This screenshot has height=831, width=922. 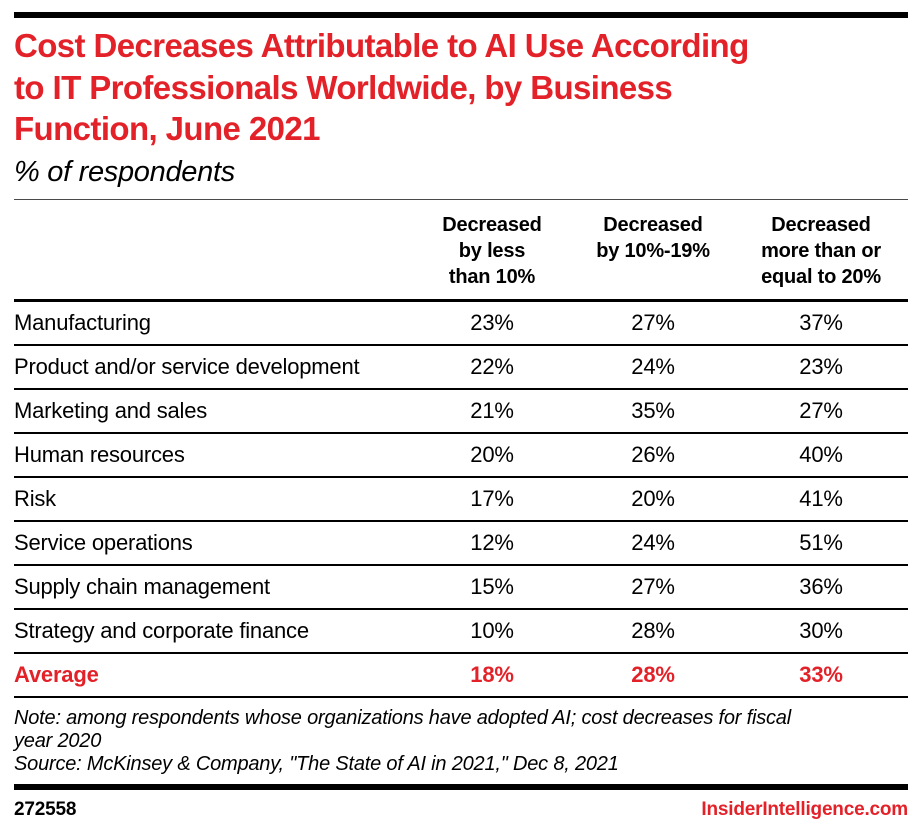 I want to click on cell-value: 15%, so click(x=492, y=587).